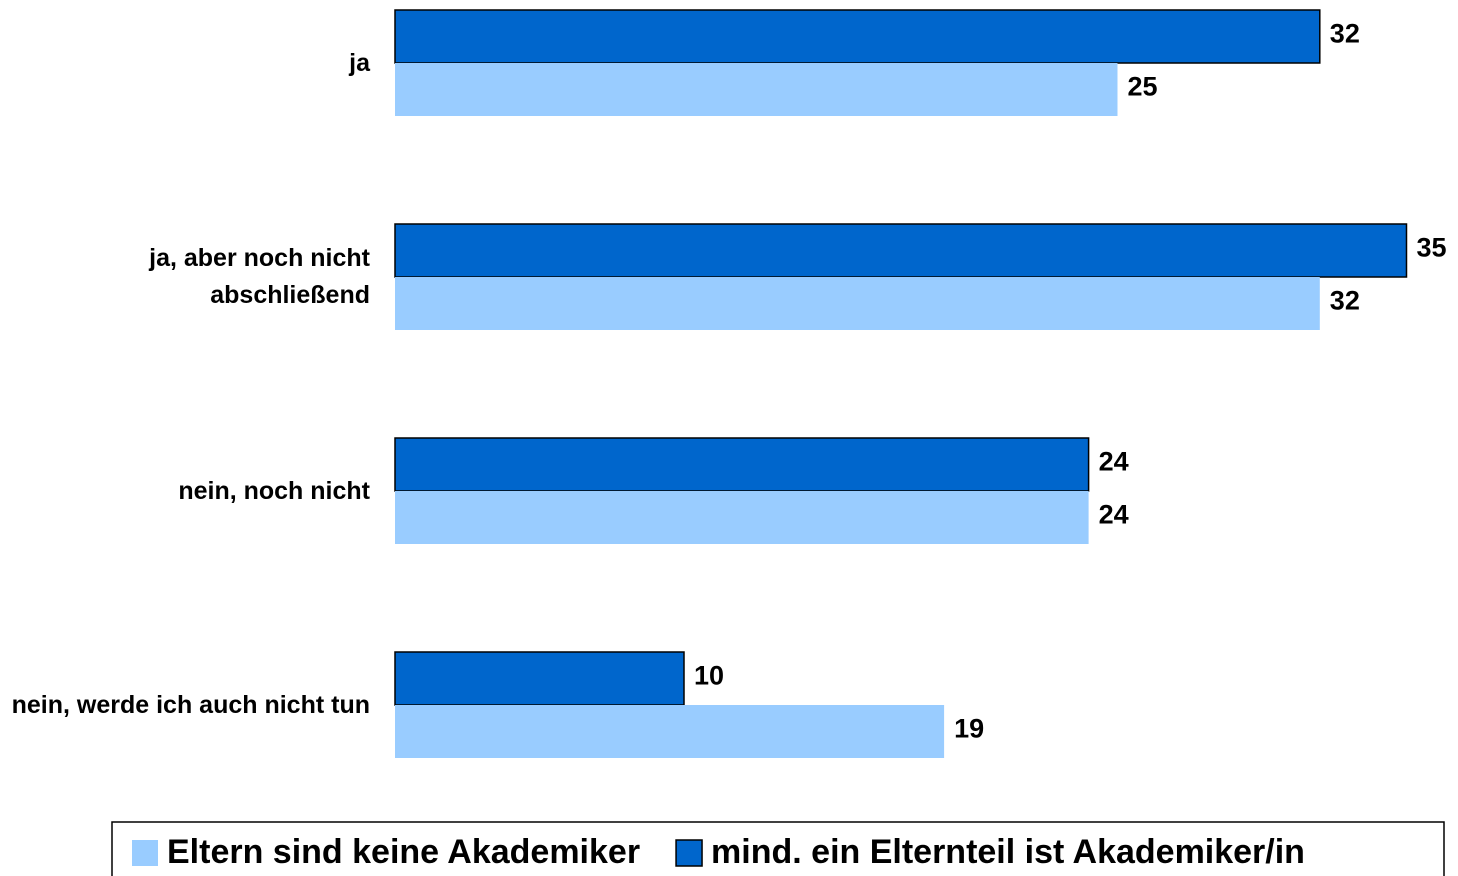 This screenshot has width=1458, height=876. I want to click on legend-label: Eltern sind keine Akademiker, so click(403, 852).